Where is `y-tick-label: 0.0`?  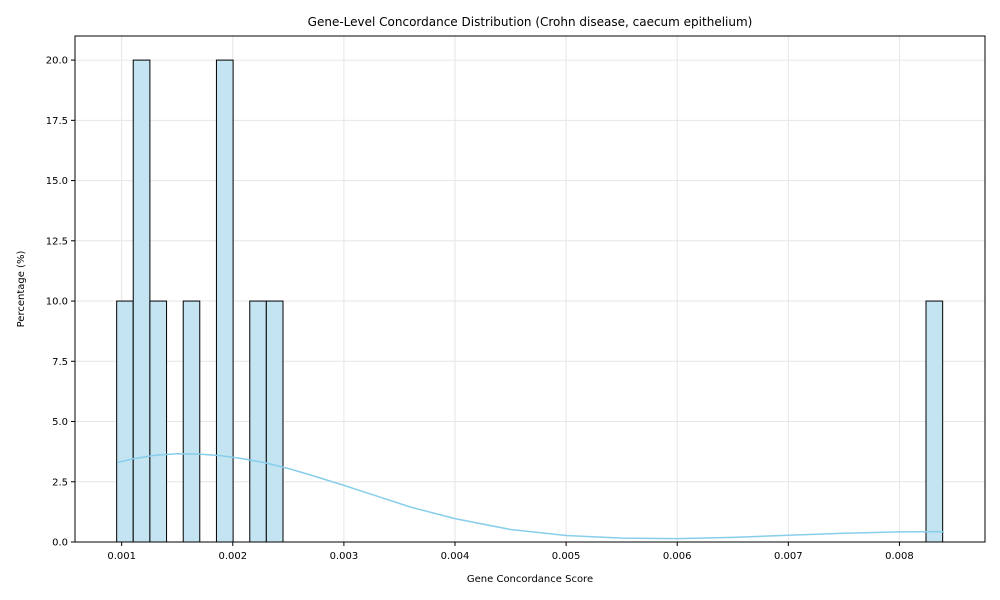
y-tick-label: 0.0 is located at coordinates (60, 543).